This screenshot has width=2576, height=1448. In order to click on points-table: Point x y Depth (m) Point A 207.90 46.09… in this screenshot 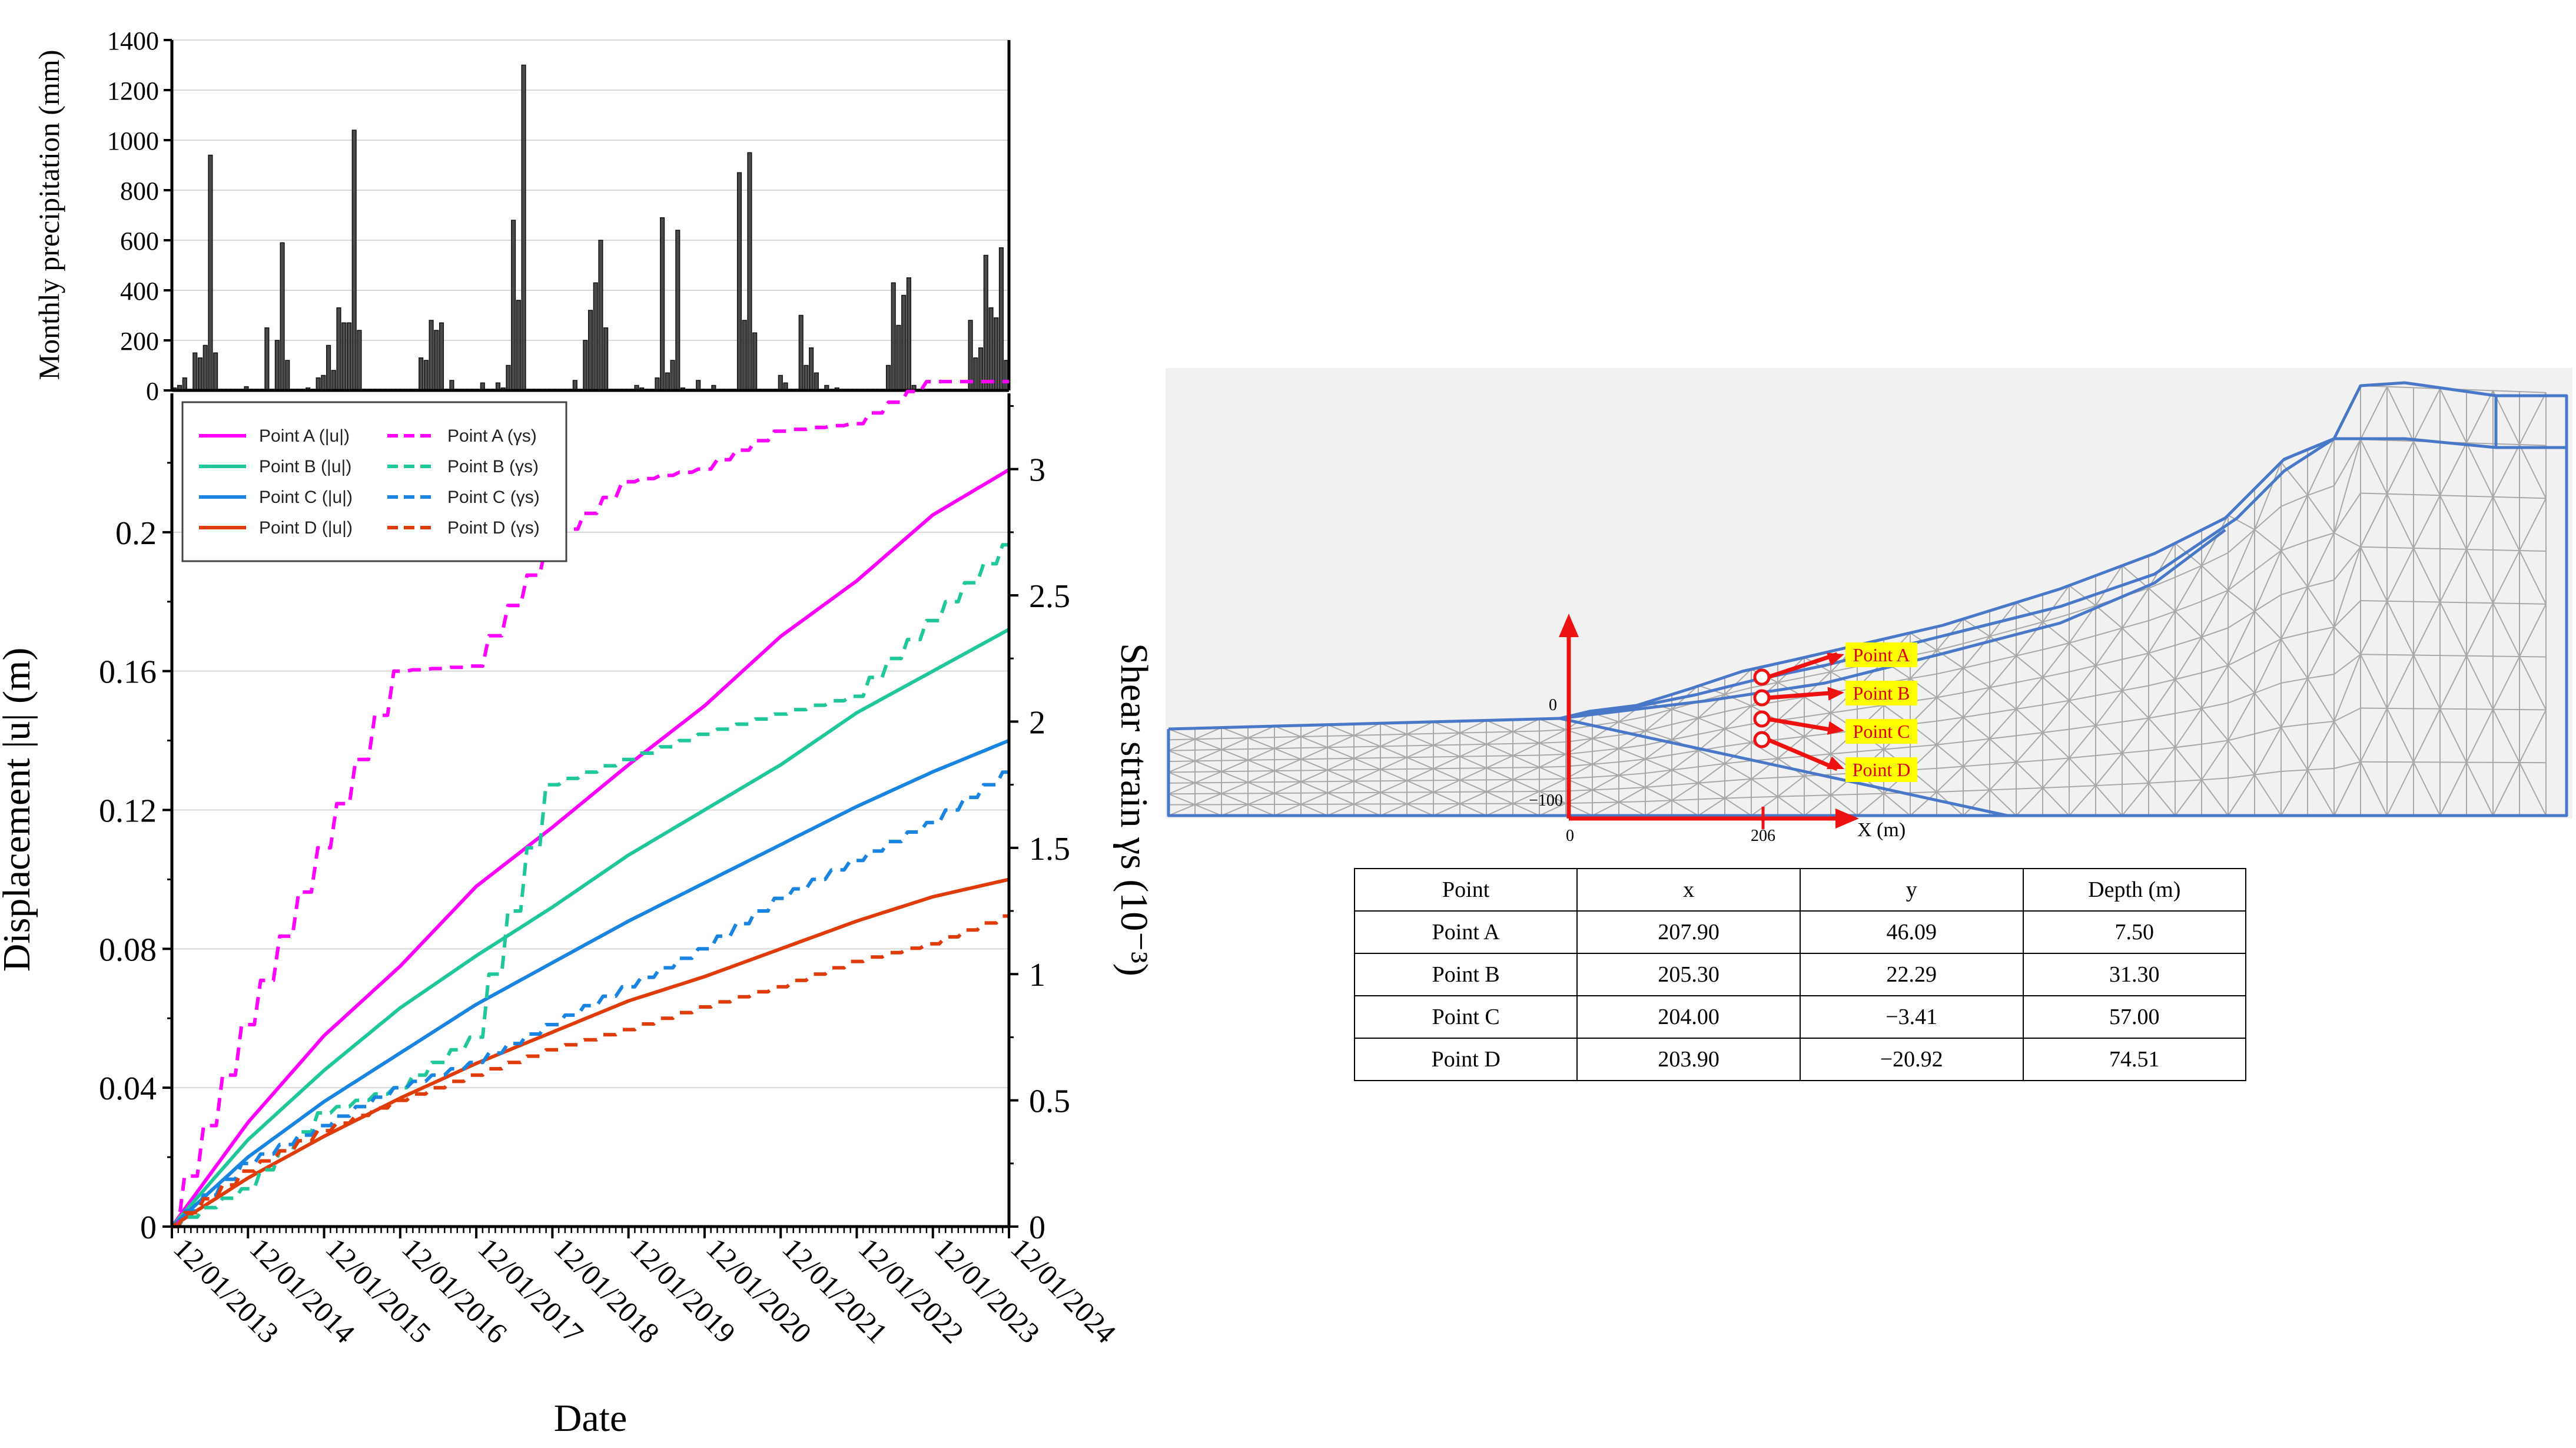, I will do `click(1800, 974)`.